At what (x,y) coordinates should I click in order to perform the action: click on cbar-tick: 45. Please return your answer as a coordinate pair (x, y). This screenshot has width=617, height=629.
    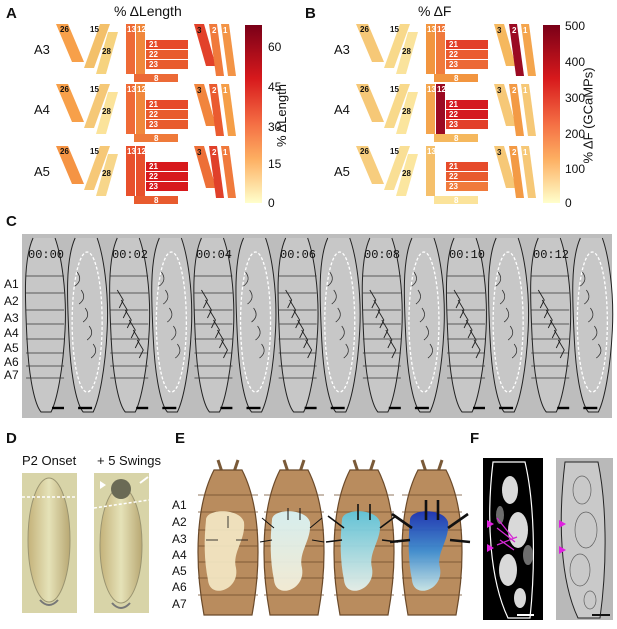
    Looking at the image, I should click on (275, 87).